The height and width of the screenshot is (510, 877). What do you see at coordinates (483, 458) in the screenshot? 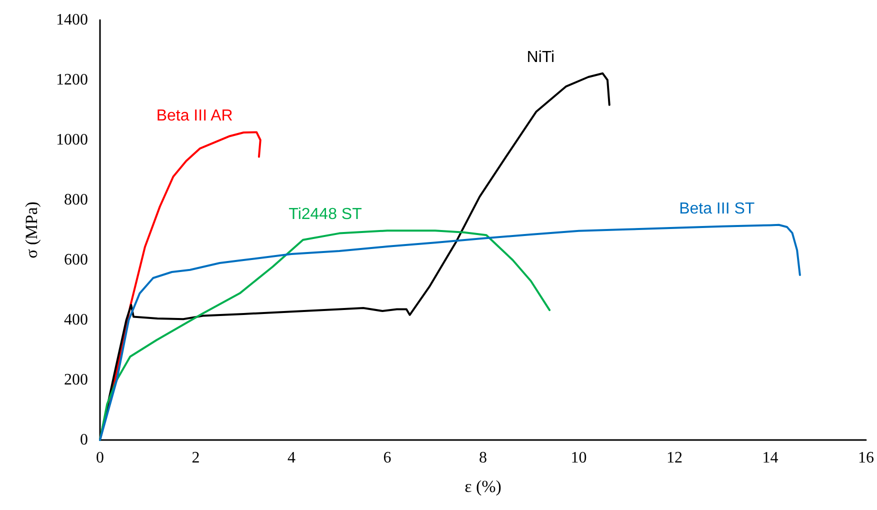
I see `x-tick-label: 8` at bounding box center [483, 458].